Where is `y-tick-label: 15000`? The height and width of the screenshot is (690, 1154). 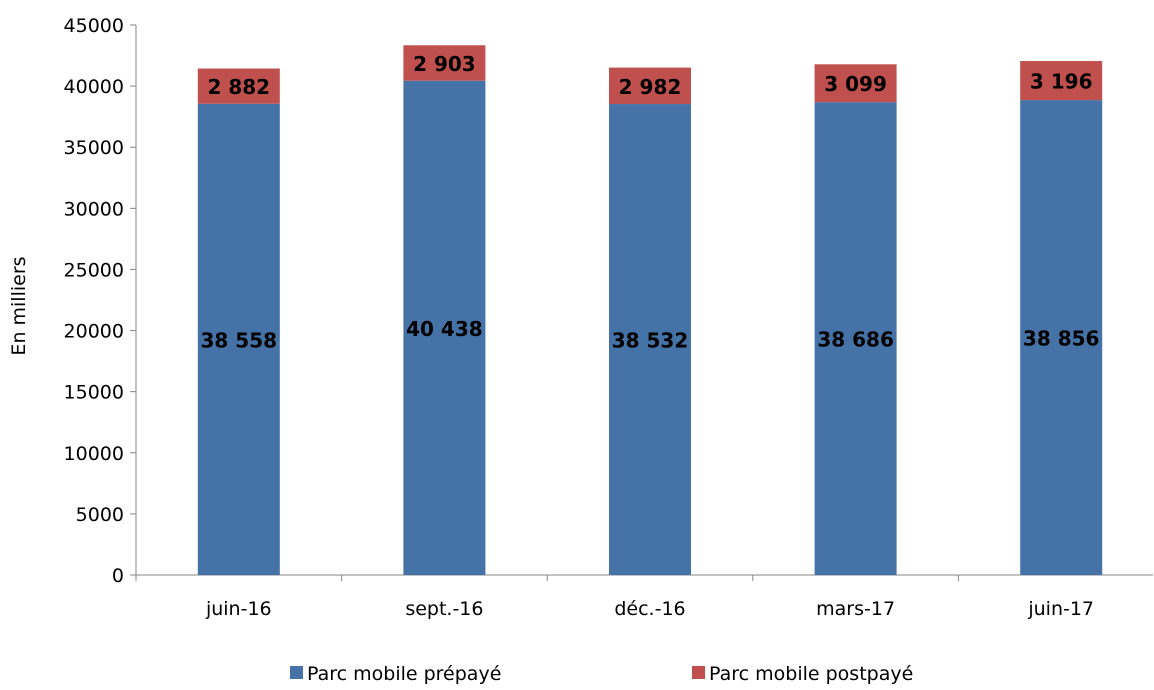
y-tick-label: 15000 is located at coordinates (94, 393).